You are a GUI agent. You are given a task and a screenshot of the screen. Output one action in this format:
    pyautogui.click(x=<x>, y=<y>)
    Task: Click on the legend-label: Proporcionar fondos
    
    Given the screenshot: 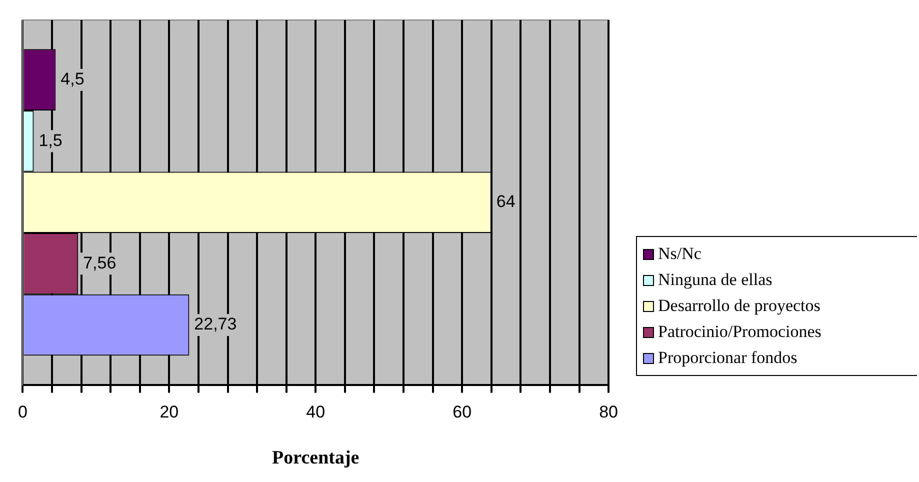 What is the action you would take?
    pyautogui.click(x=728, y=358)
    